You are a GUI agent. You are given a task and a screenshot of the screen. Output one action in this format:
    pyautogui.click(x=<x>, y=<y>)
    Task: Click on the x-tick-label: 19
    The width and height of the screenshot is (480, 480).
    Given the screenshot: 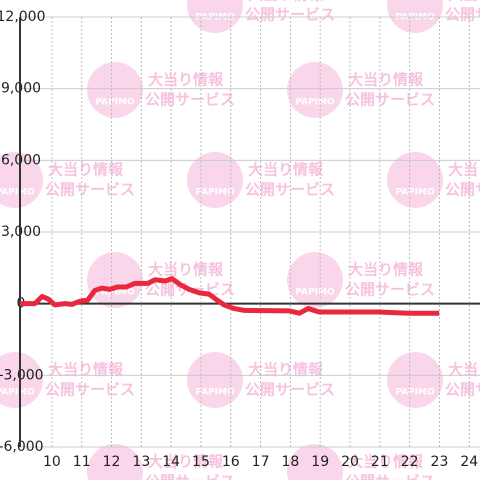 What is the action you would take?
    pyautogui.click(x=320, y=462)
    